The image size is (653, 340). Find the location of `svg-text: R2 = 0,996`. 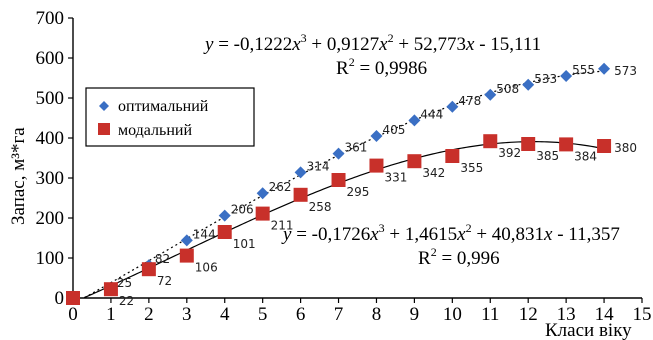

svg-text: R2 = 0,996 is located at coordinates (459, 257).